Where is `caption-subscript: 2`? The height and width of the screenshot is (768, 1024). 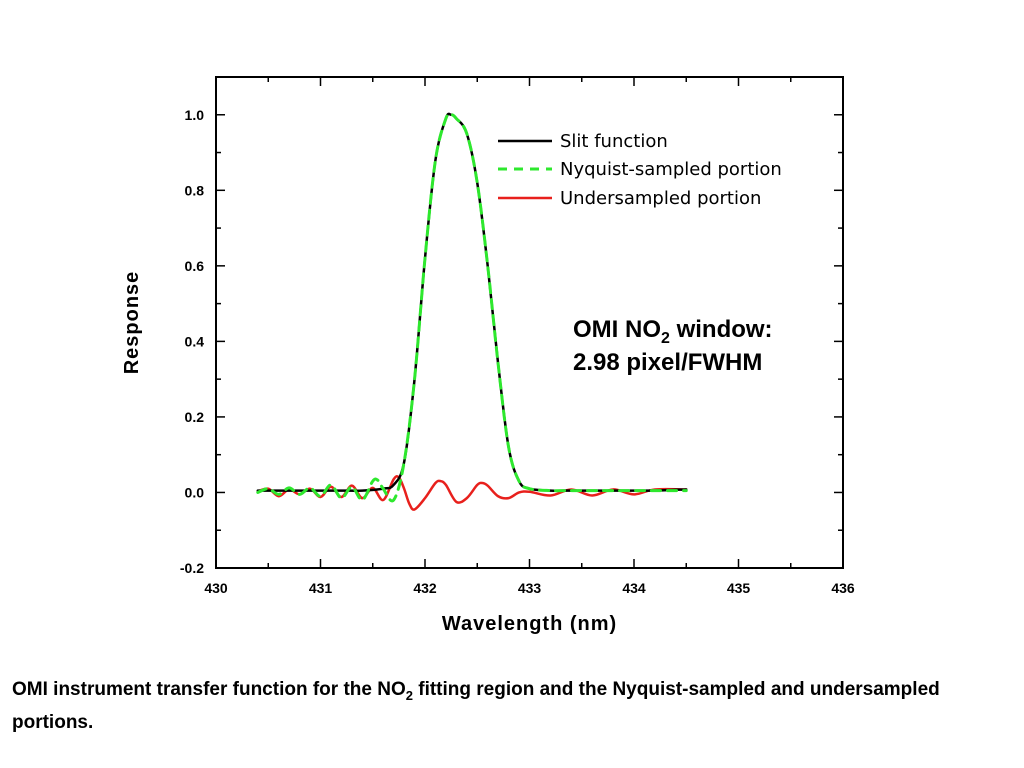
caption-subscript: 2 is located at coordinates (409, 695).